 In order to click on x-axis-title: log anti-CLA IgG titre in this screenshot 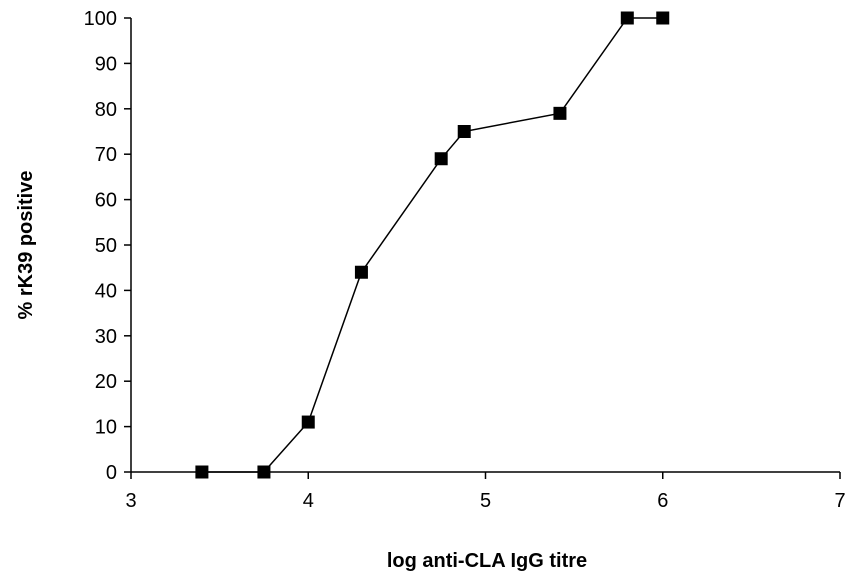, I will do `click(487, 561)`.